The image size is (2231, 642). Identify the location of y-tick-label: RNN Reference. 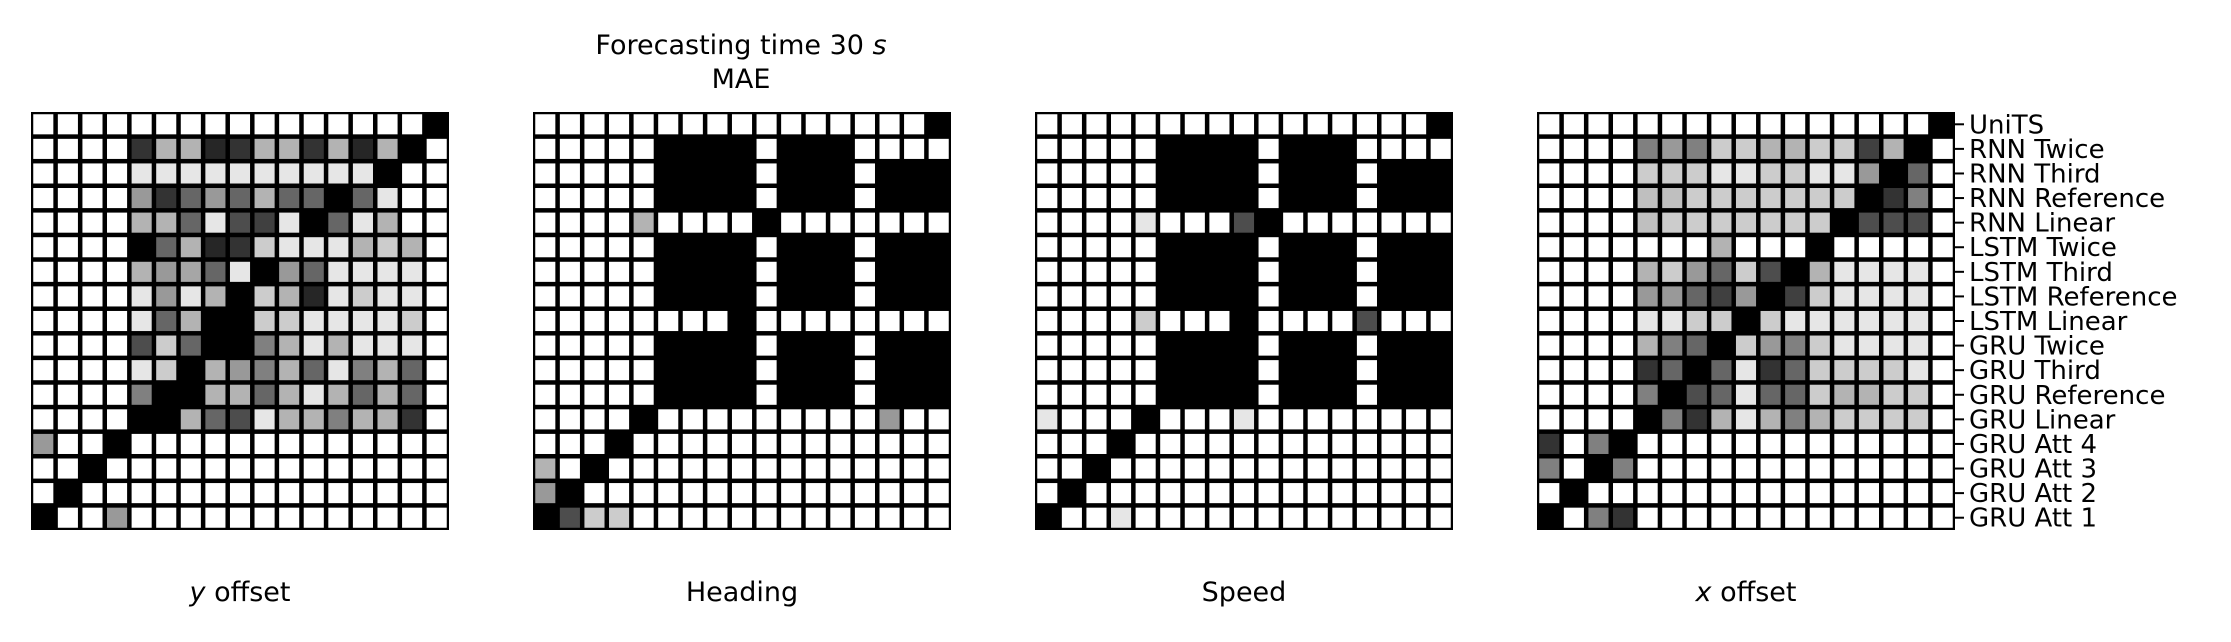
(2067, 199).